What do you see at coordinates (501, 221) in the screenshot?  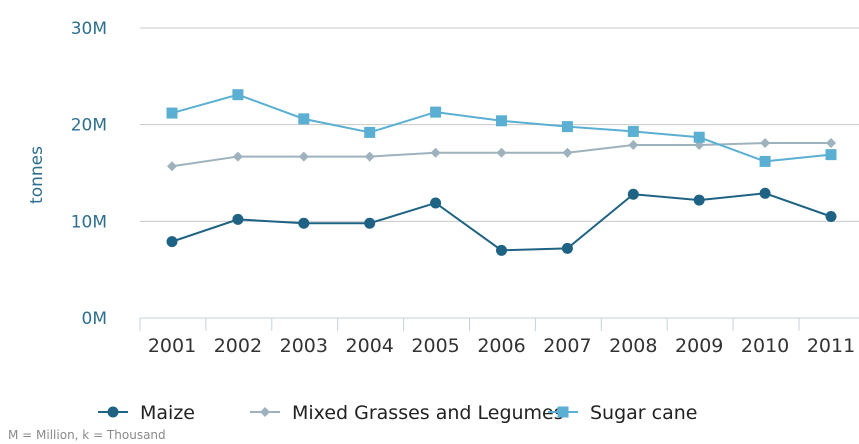 I see `series-circle` at bounding box center [501, 221].